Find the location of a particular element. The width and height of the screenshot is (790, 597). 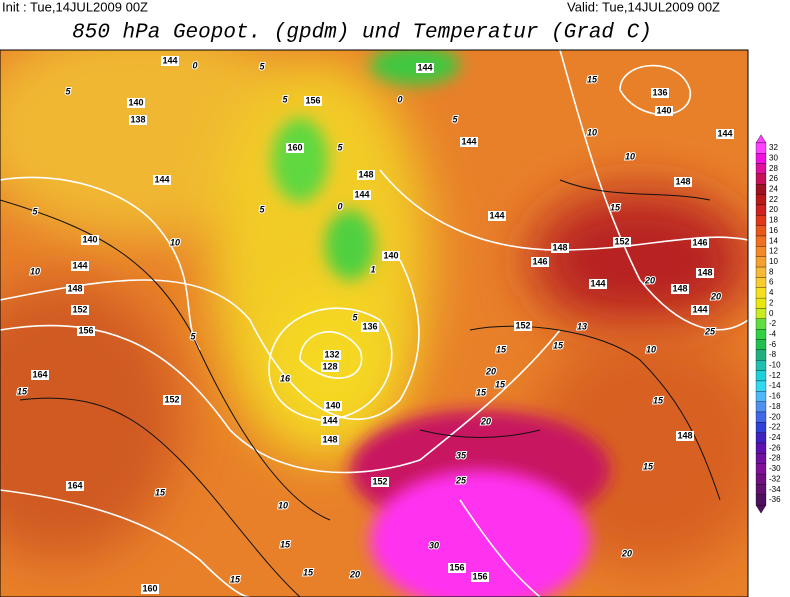

colorbar-label: -2 is located at coordinates (773, 323).